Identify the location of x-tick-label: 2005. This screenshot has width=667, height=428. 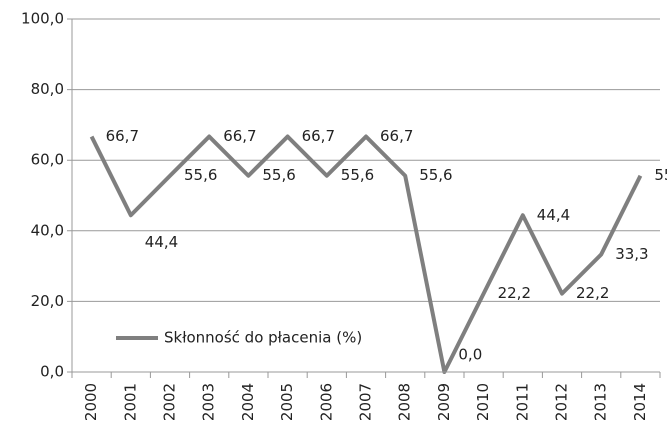
(287, 402).